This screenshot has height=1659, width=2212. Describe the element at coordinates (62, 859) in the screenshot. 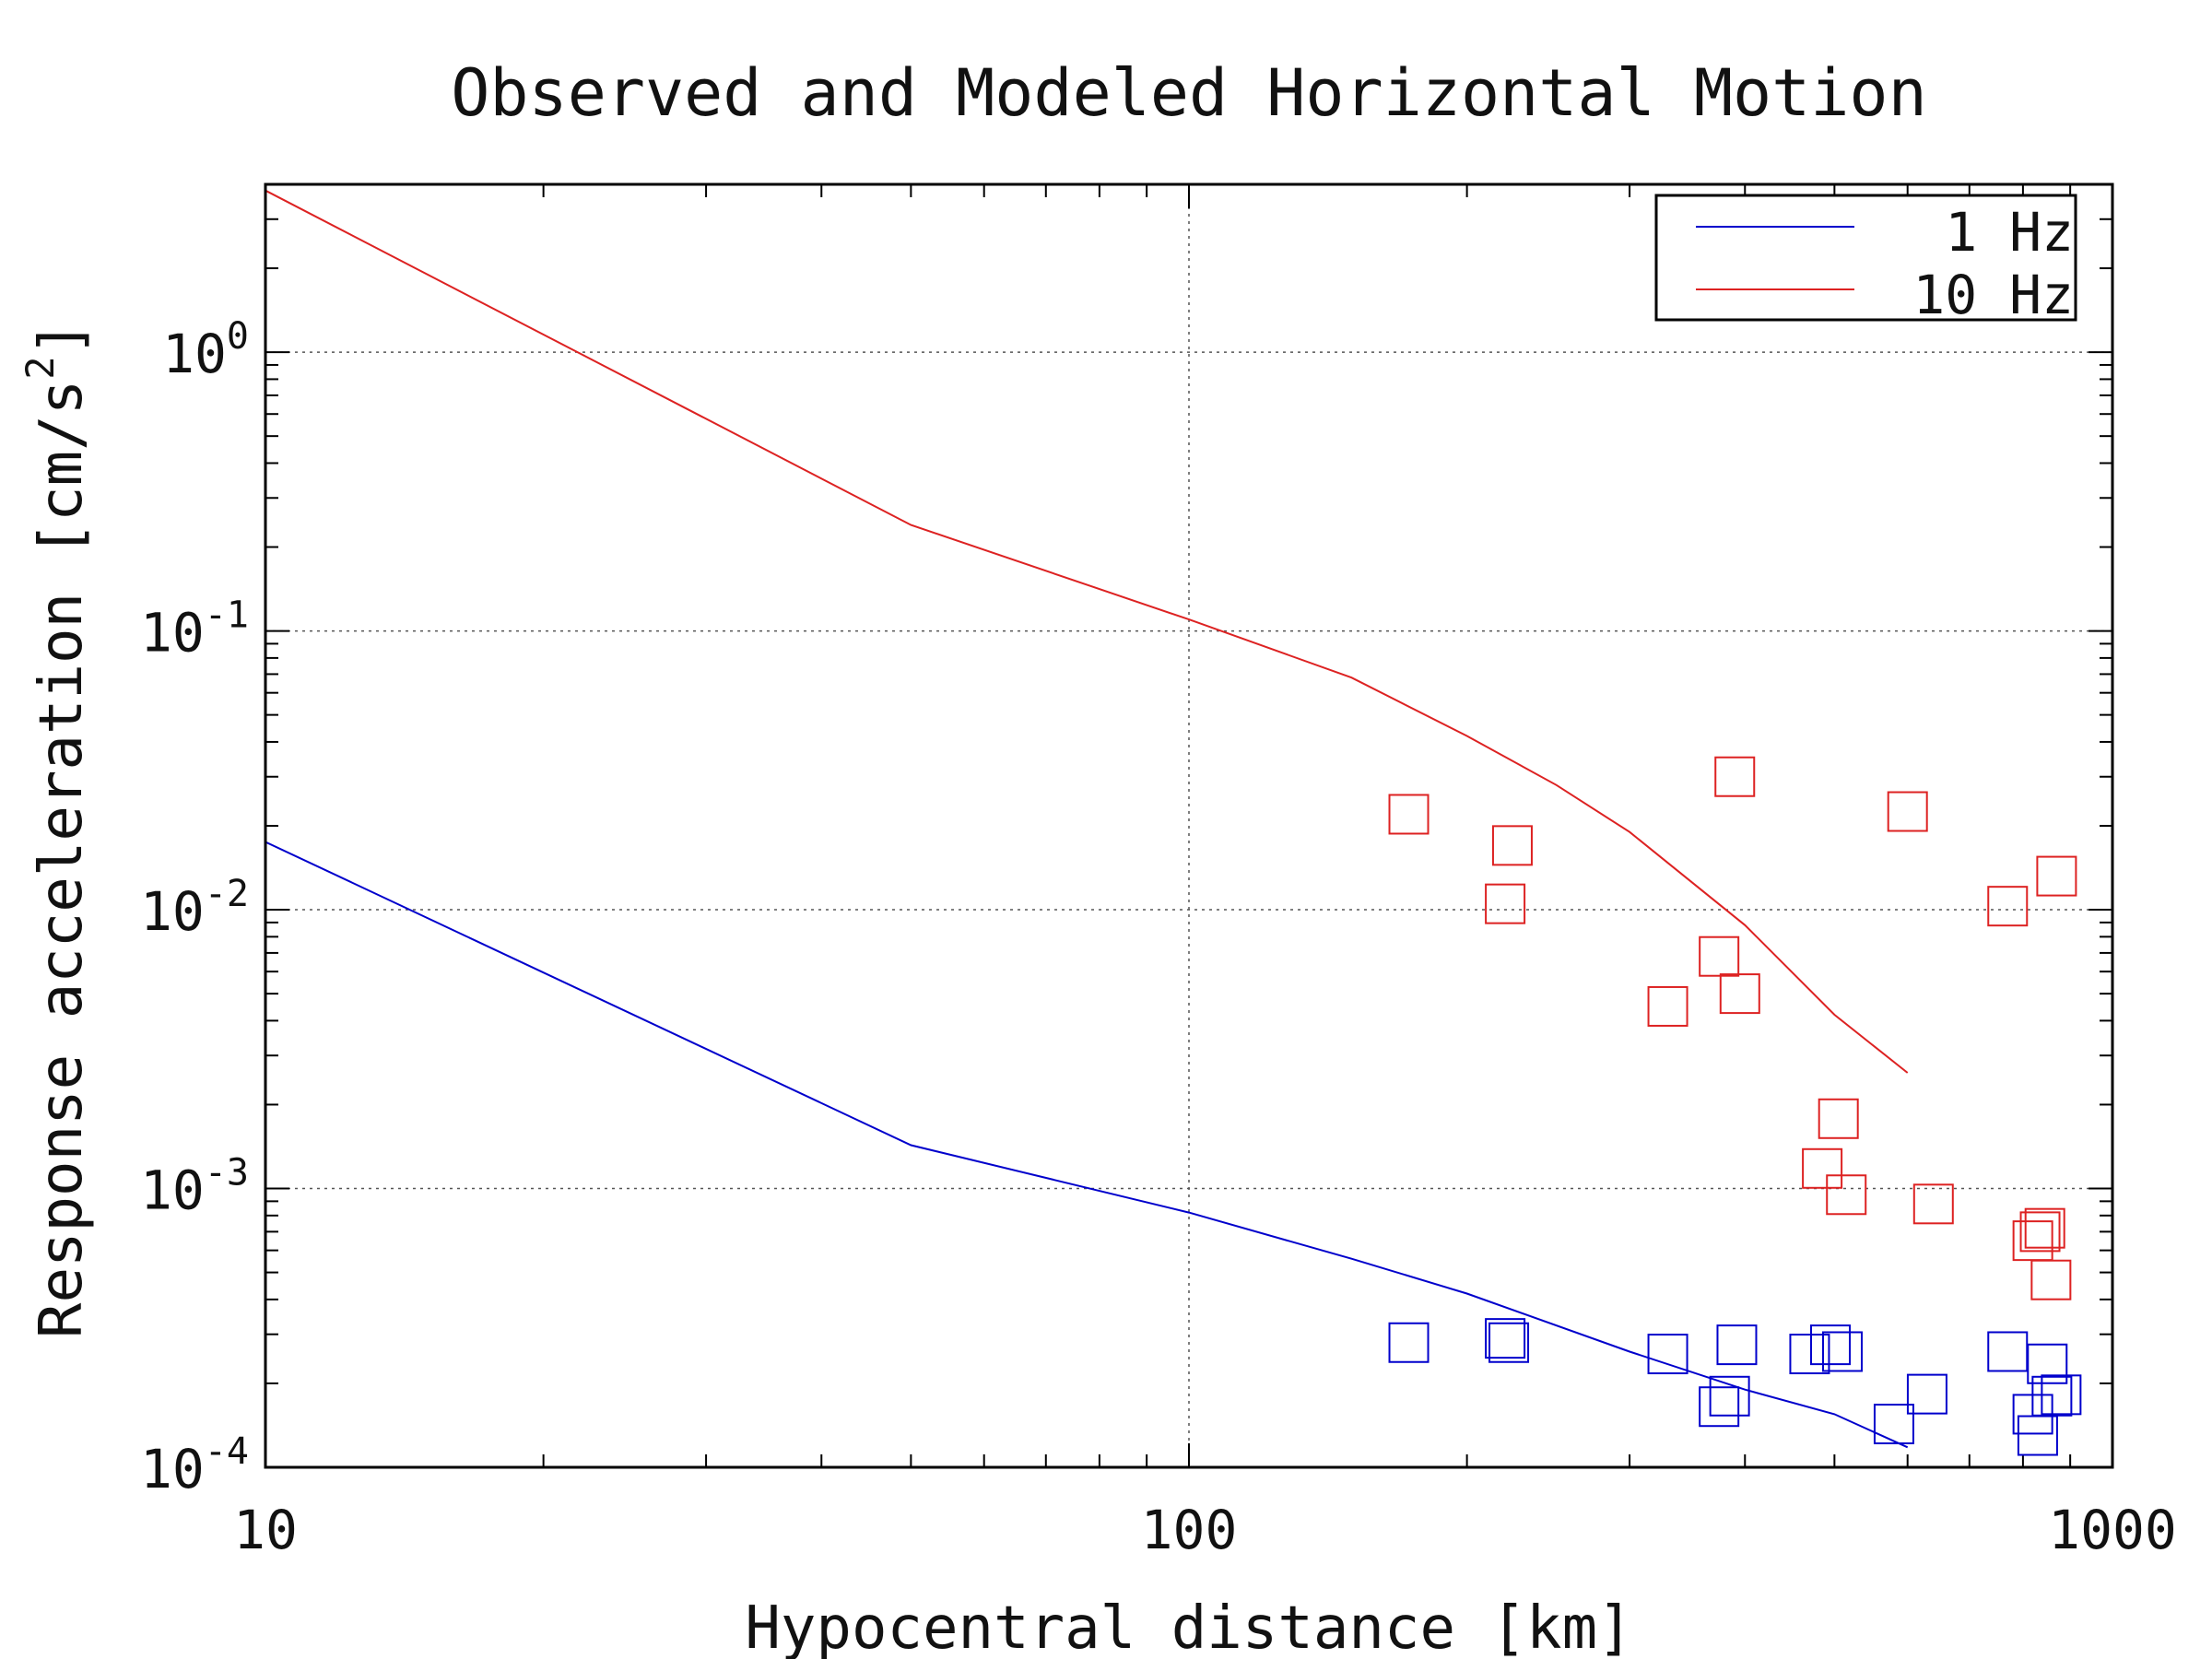

I see `y-axis-label-text: Response acceleration [cm/s` at that location.